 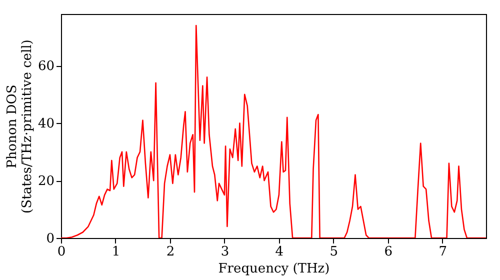 What do you see at coordinates (116, 252) in the screenshot?
I see `x-tick-label: 1` at bounding box center [116, 252].